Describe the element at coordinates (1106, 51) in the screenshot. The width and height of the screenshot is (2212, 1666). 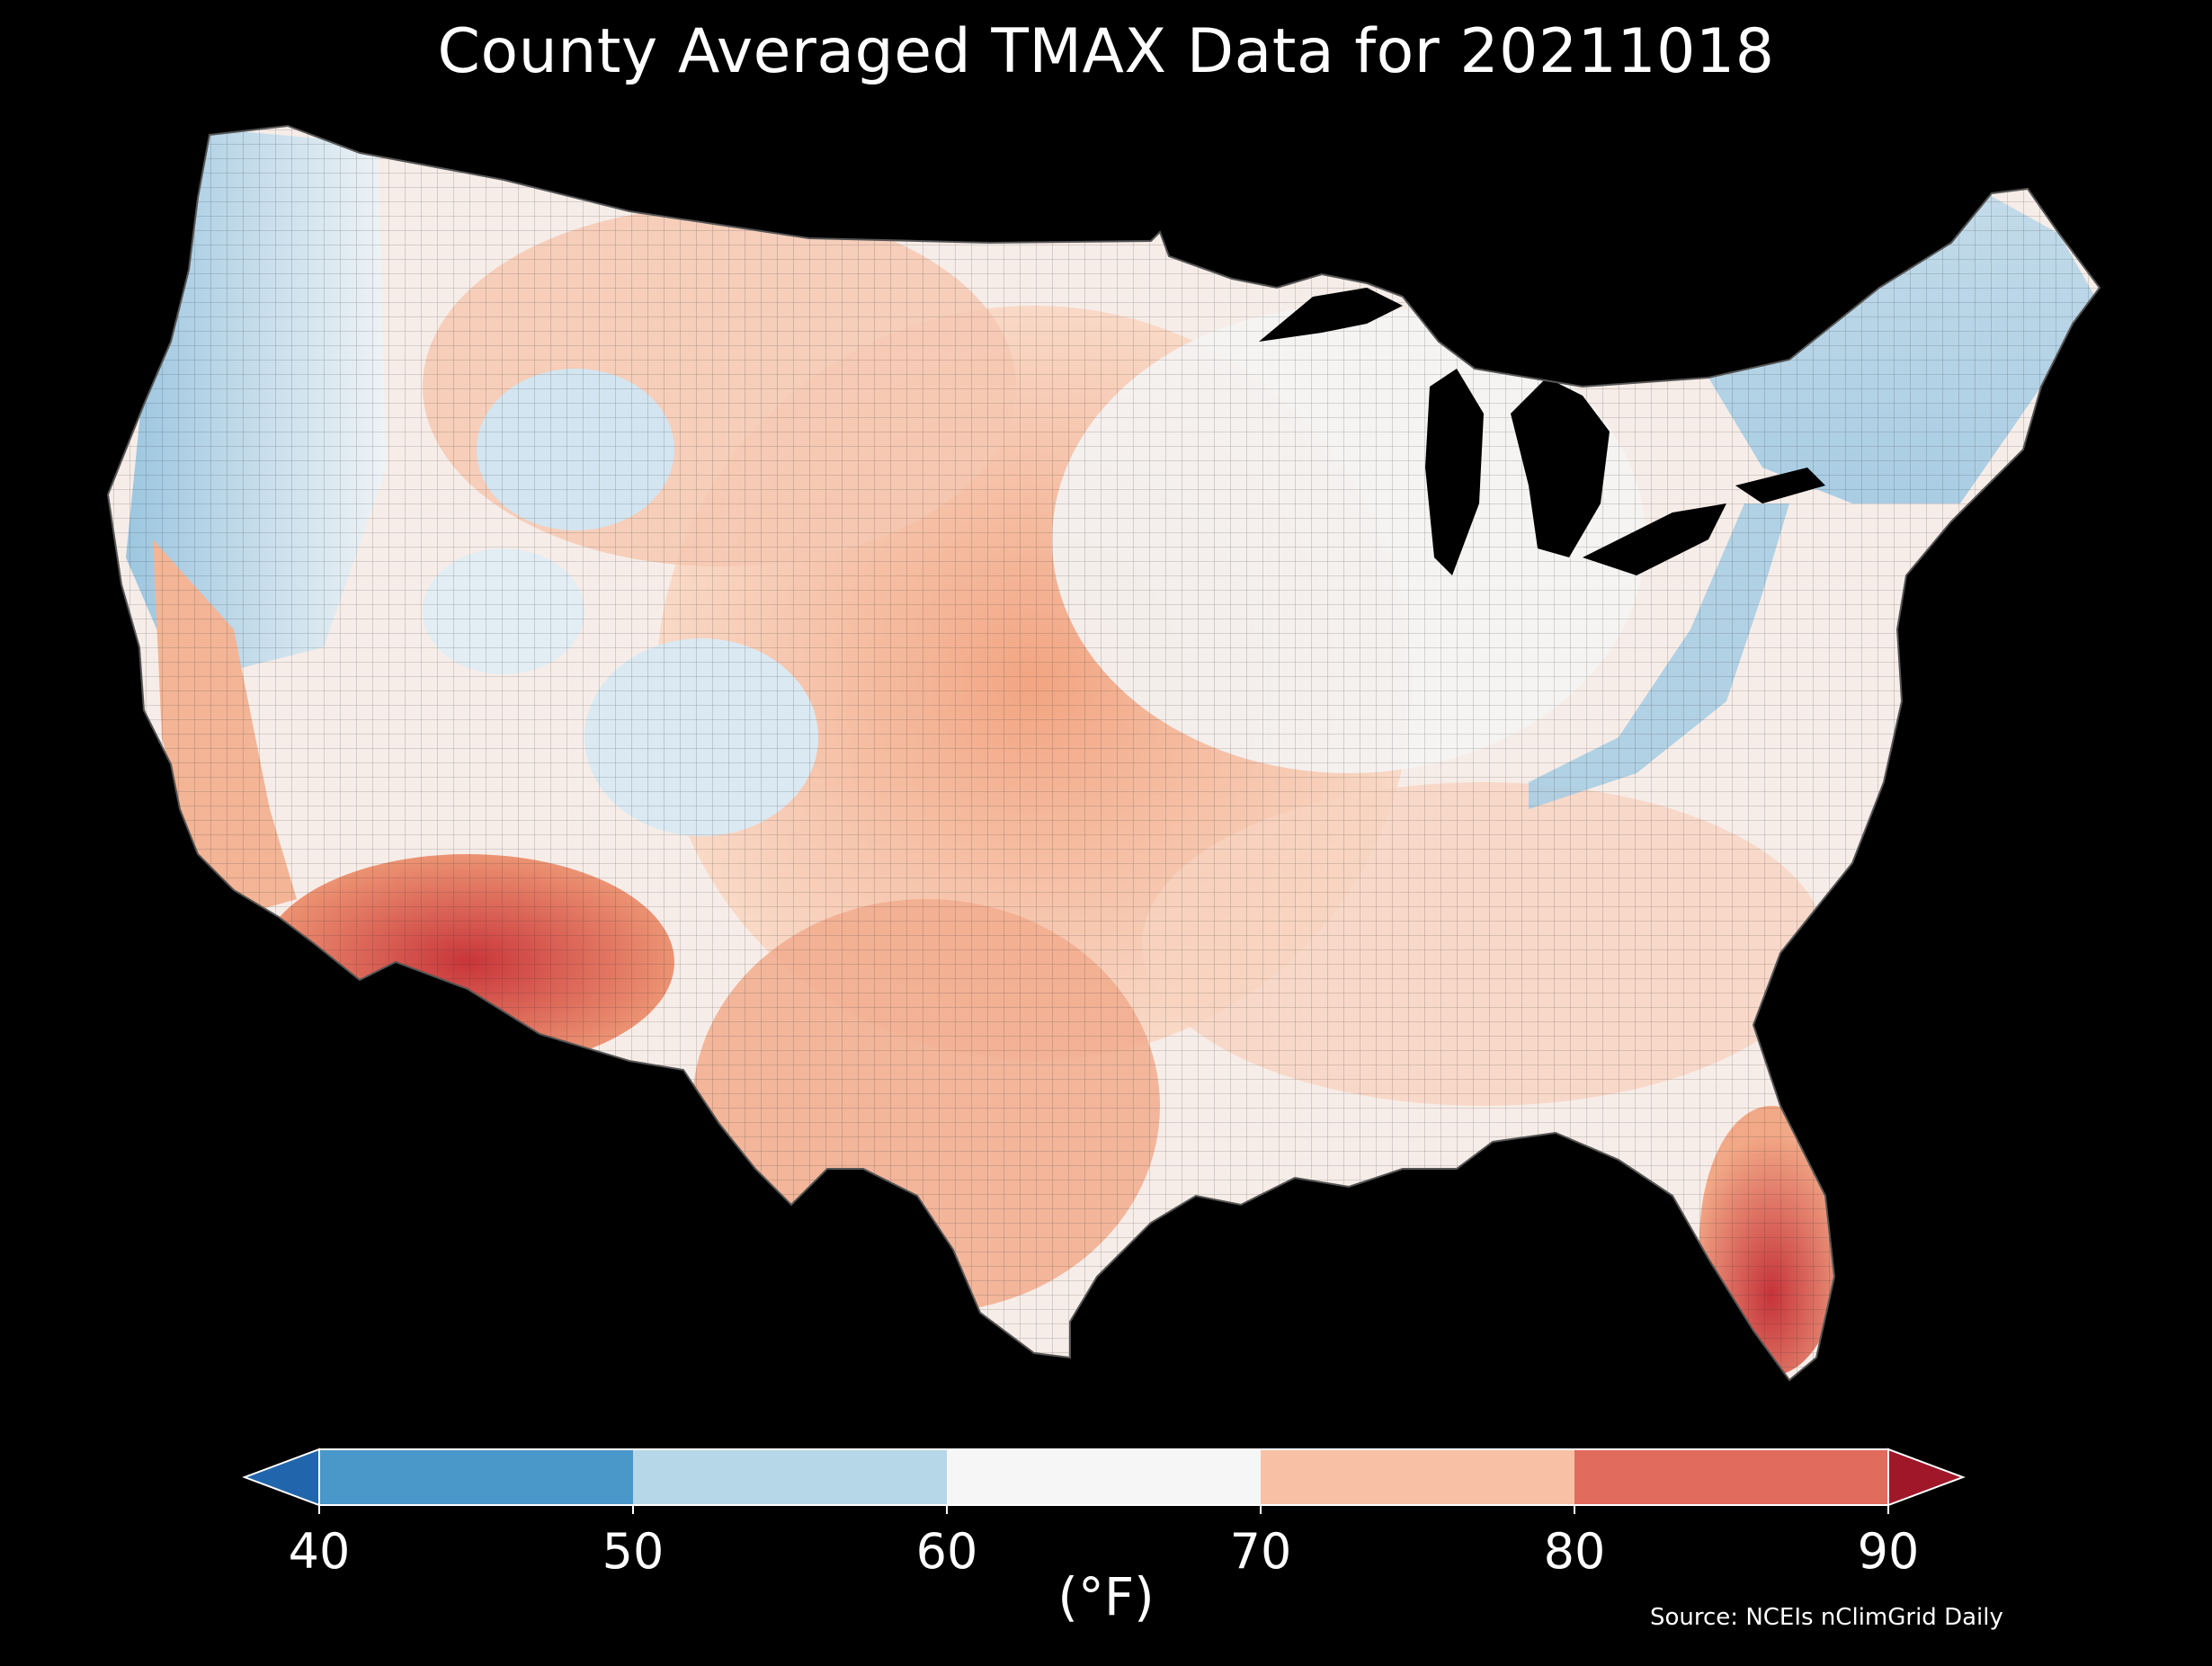
I see `map-title: County Averaged TMAX Data for 20211018` at that location.